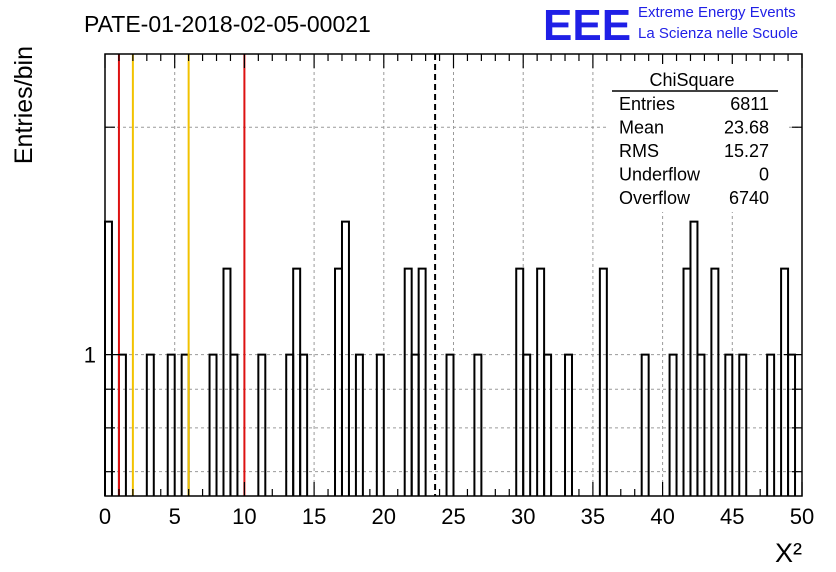 The height and width of the screenshot is (572, 836). What do you see at coordinates (749, 198) in the screenshot?
I see `stats-value: 6740` at bounding box center [749, 198].